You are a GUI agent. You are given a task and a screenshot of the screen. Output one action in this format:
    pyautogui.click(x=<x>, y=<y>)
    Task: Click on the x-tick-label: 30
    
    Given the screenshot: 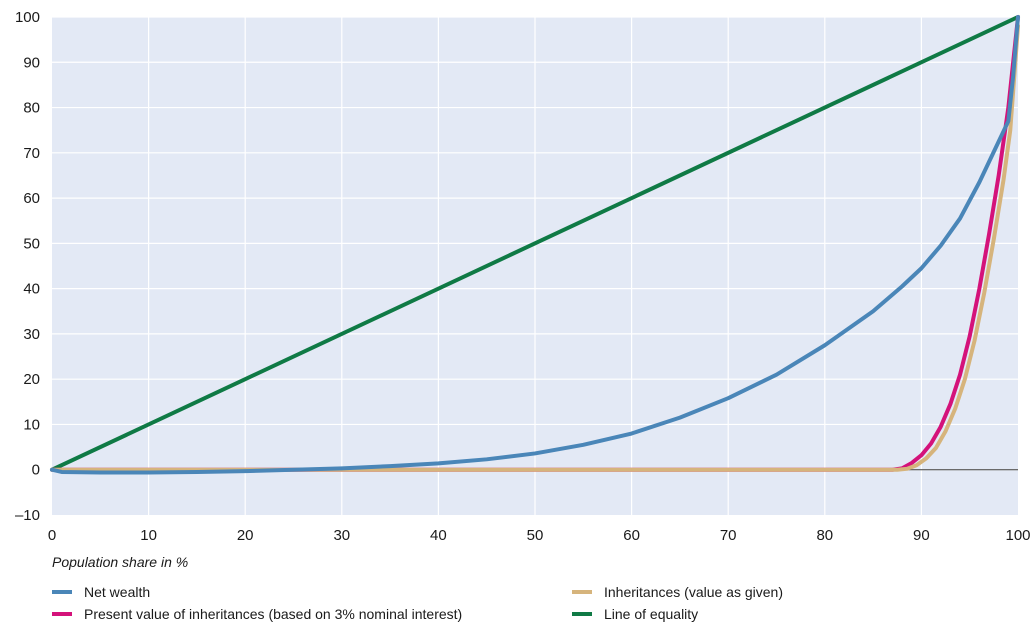 What is the action you would take?
    pyautogui.click(x=341, y=535)
    